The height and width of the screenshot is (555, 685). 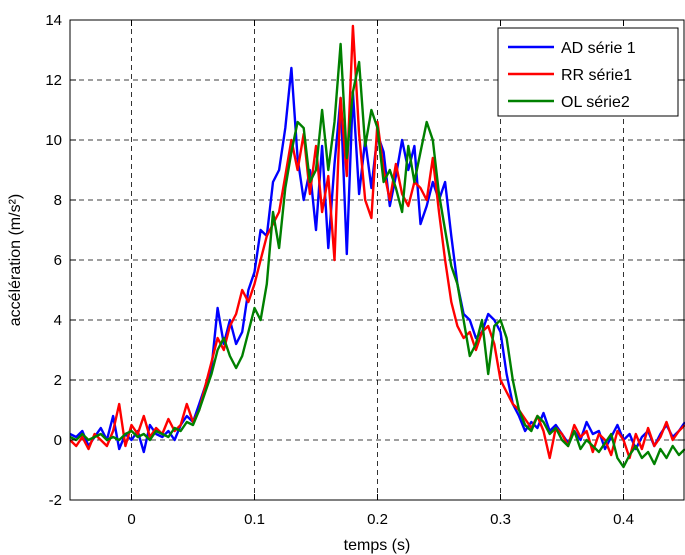 What do you see at coordinates (53, 140) in the screenshot?
I see `y-tick-label: 10` at bounding box center [53, 140].